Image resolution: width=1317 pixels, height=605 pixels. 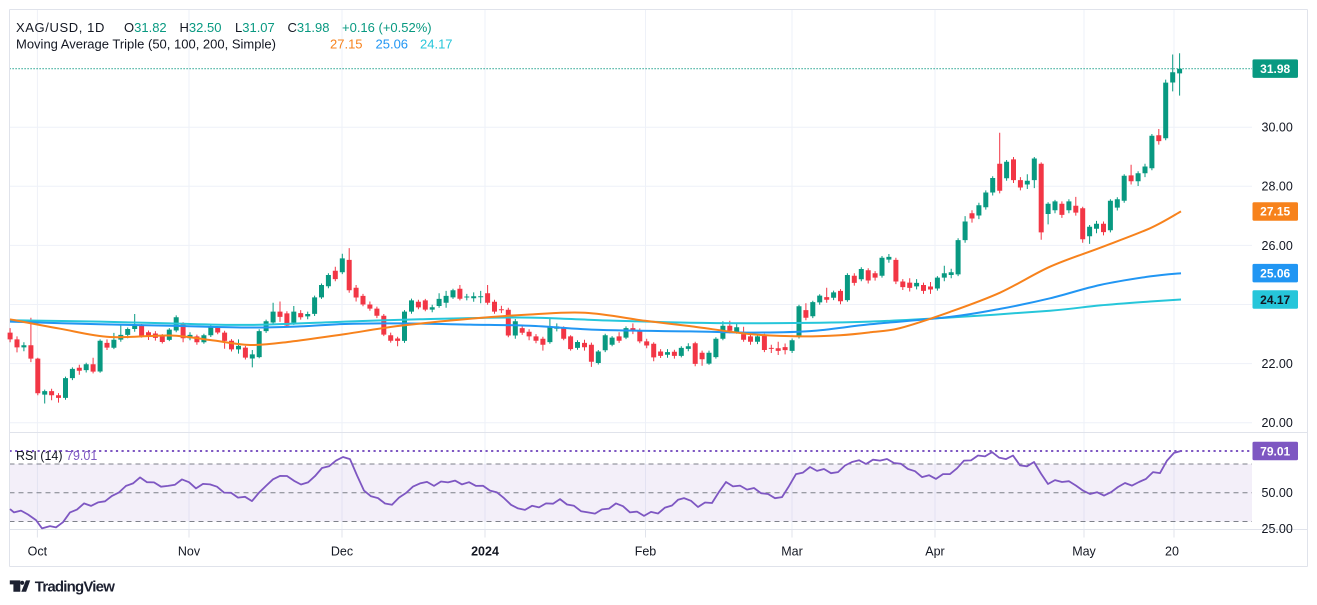 What do you see at coordinates (255, 27) in the screenshot?
I see `svg-text: L31.07` at bounding box center [255, 27].